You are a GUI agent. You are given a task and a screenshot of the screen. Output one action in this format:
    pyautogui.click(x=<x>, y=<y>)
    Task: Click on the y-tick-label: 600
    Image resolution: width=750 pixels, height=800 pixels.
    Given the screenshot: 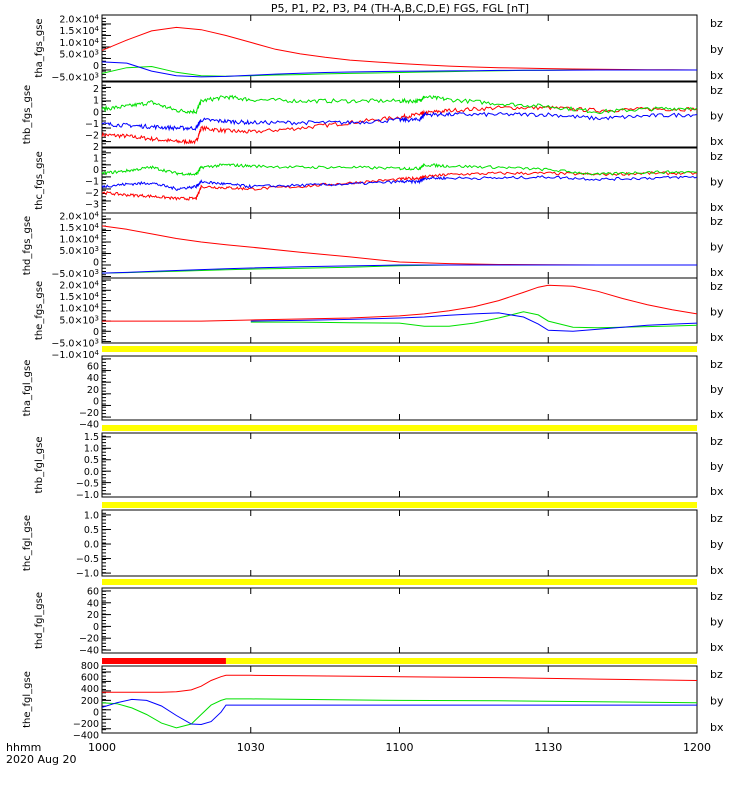 What is the action you would take?
    pyautogui.click(x=90, y=678)
    